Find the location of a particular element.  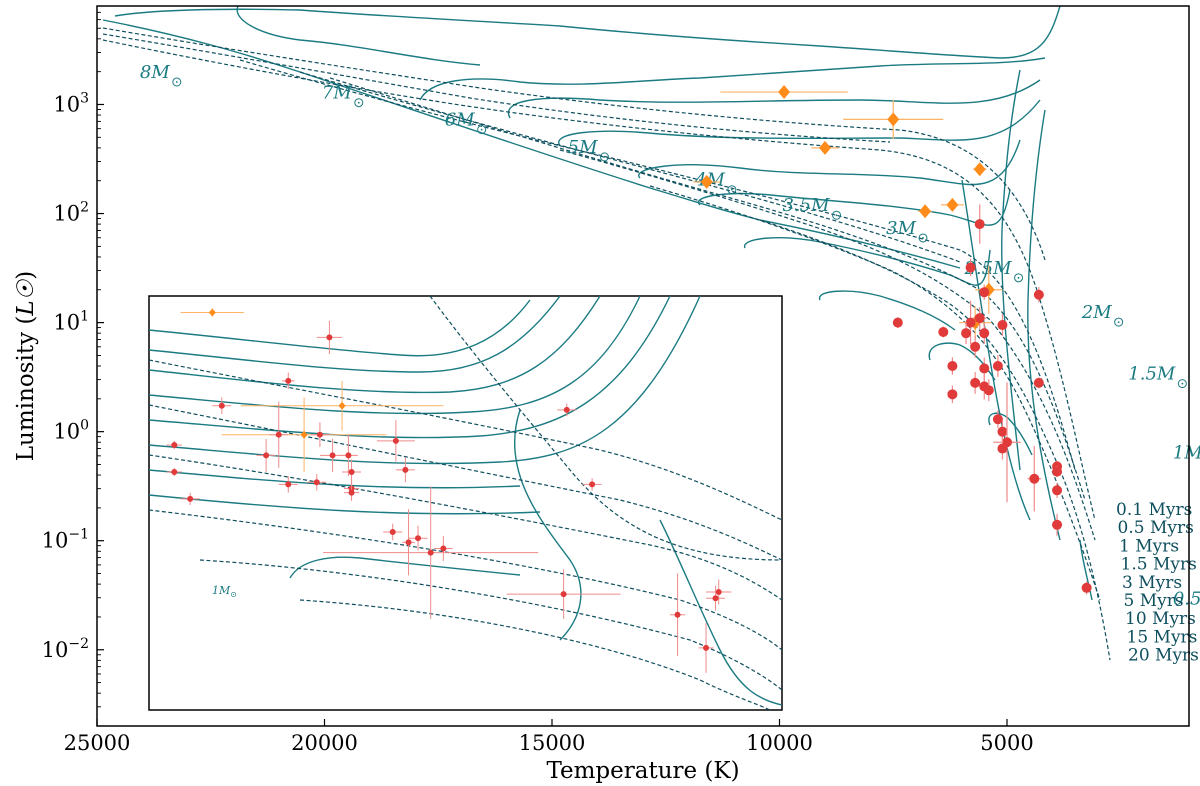

mass-value: 7 is located at coordinates (328, 93).